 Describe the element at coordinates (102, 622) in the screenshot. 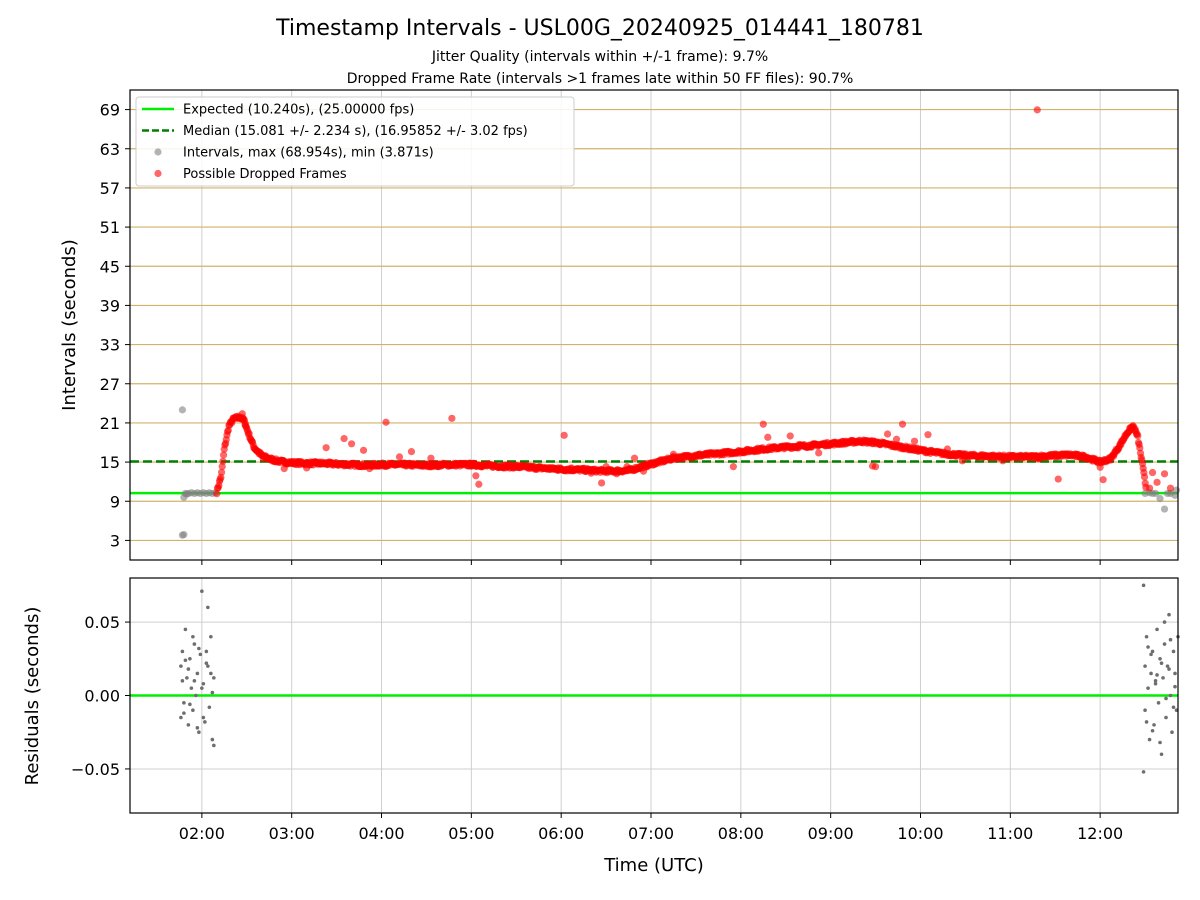

I see `residuals-y-tick-label: 0.05` at that location.